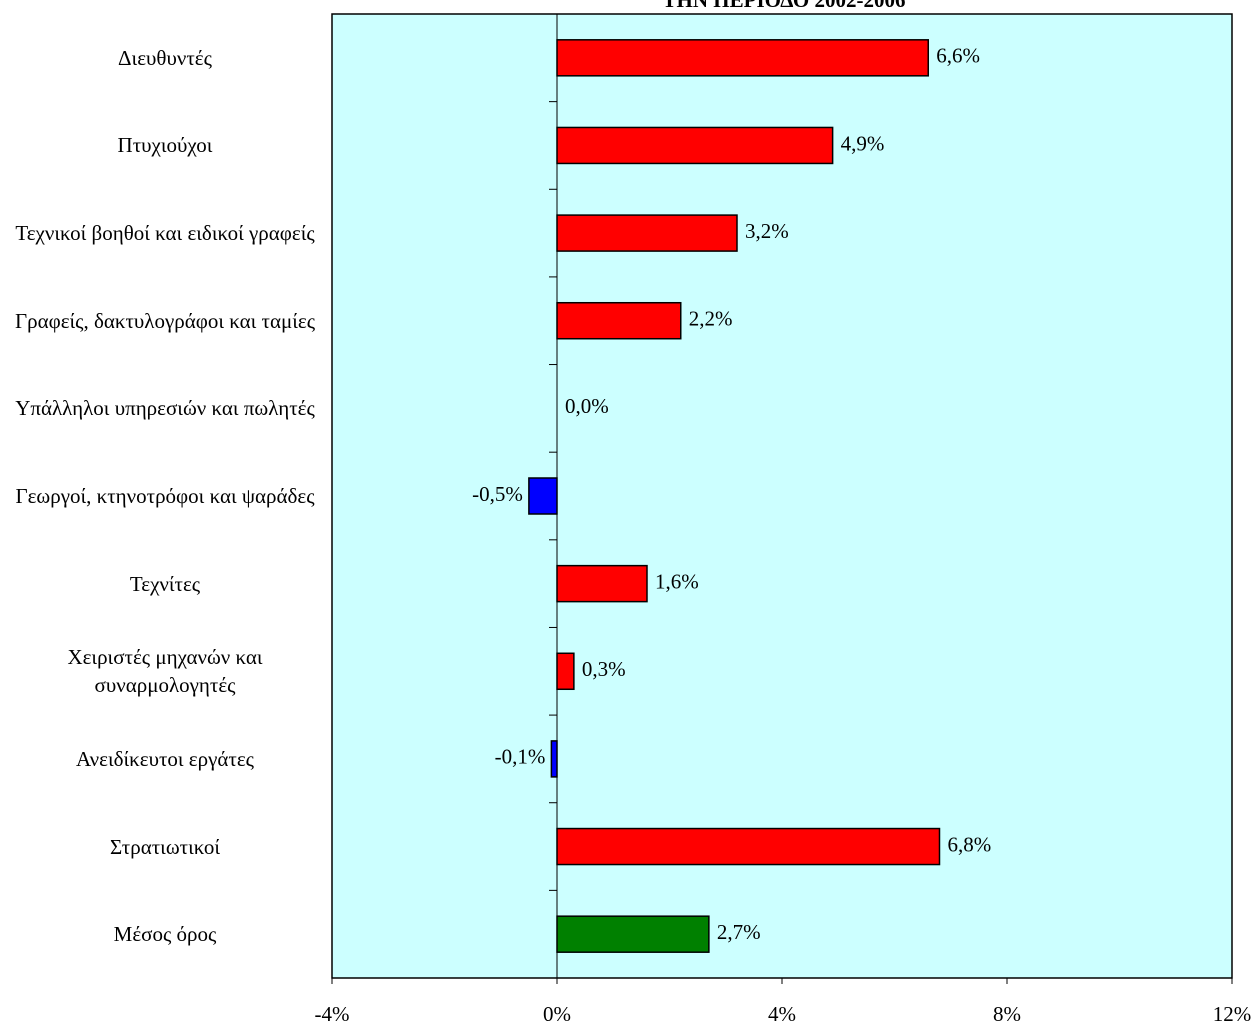 The width and height of the screenshot is (1259, 1030). What do you see at coordinates (497, 494) in the screenshot?
I see `value-label: -0,5%` at bounding box center [497, 494].